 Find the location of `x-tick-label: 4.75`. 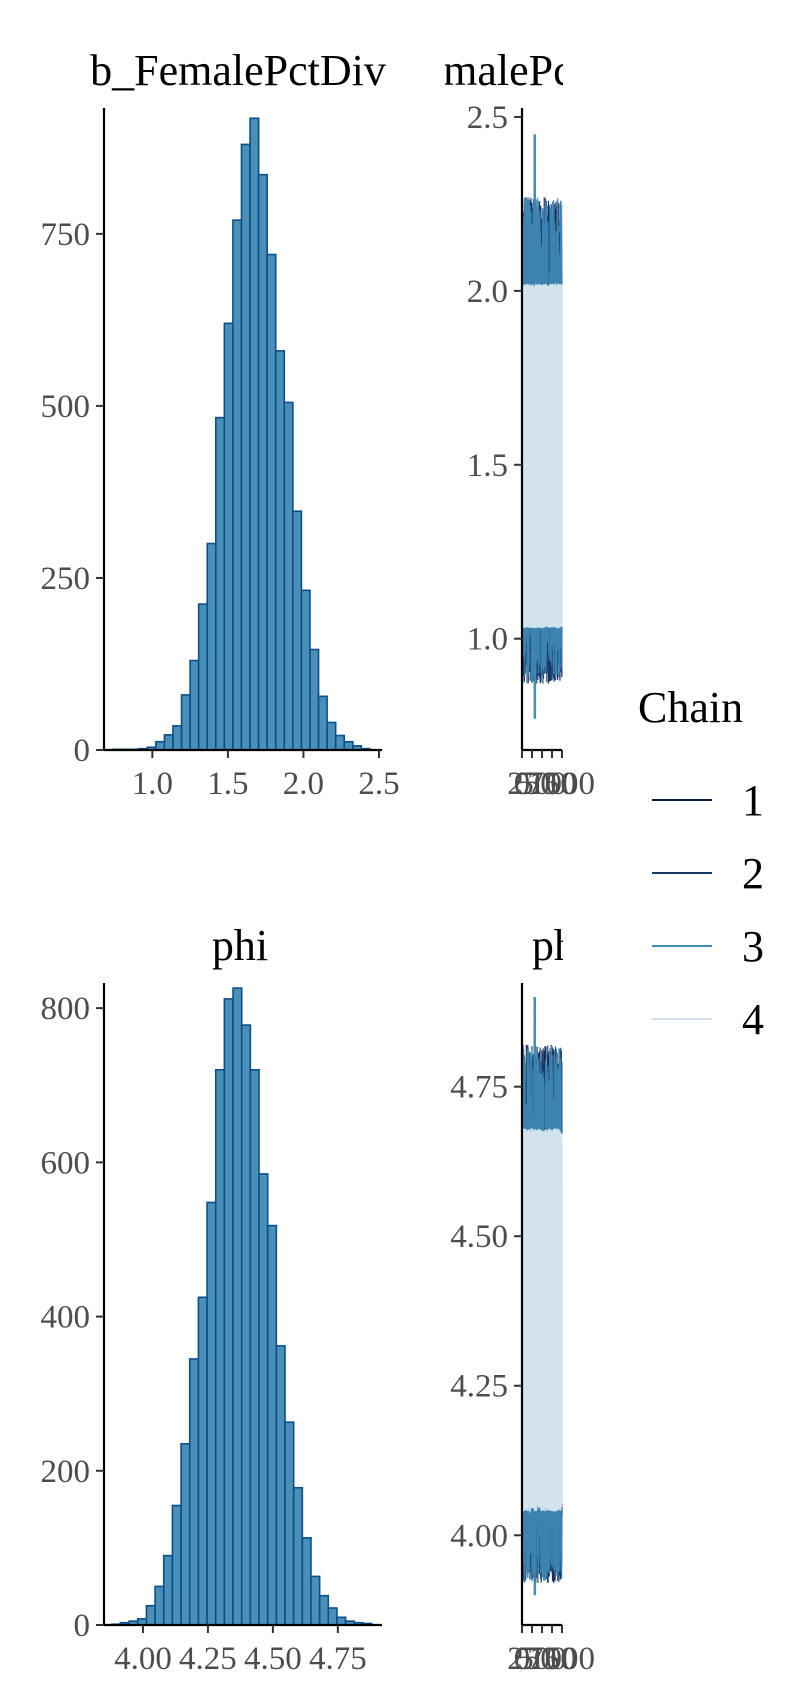

x-tick-label: 4.75 is located at coordinates (338, 1659).